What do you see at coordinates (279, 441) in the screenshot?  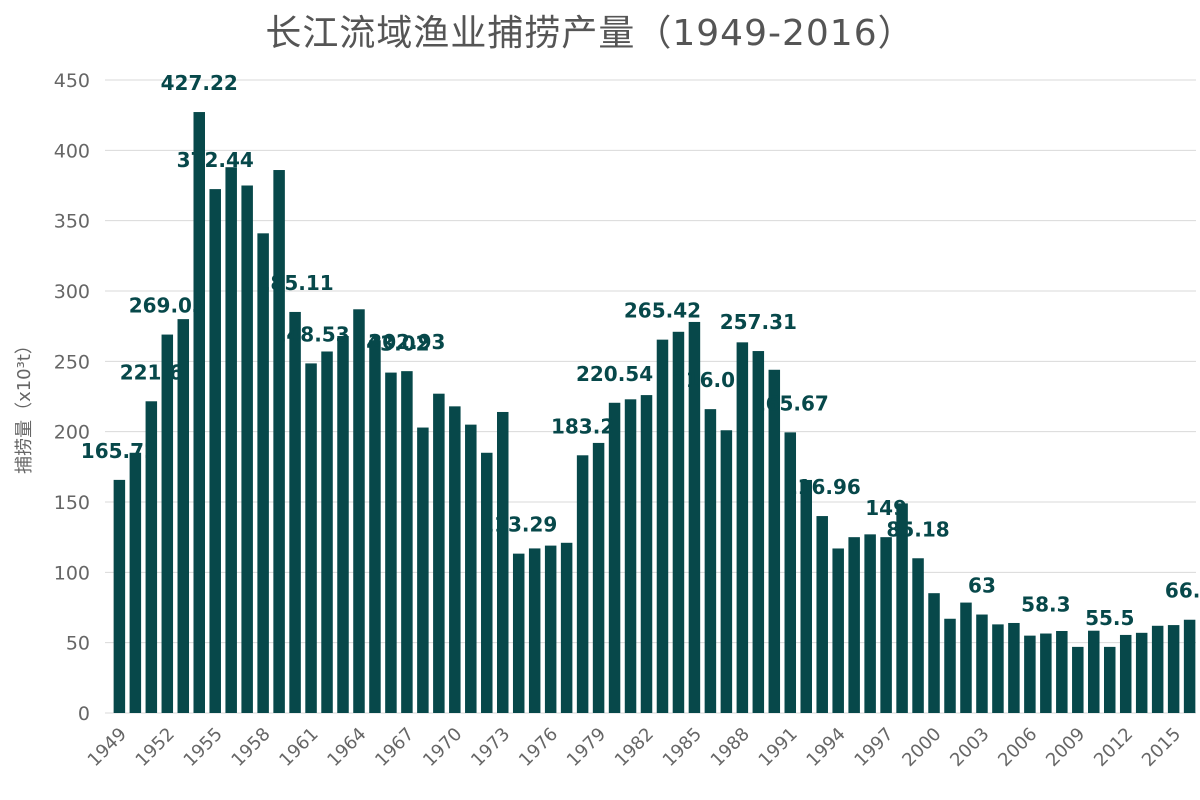 I see `bar-1959` at bounding box center [279, 441].